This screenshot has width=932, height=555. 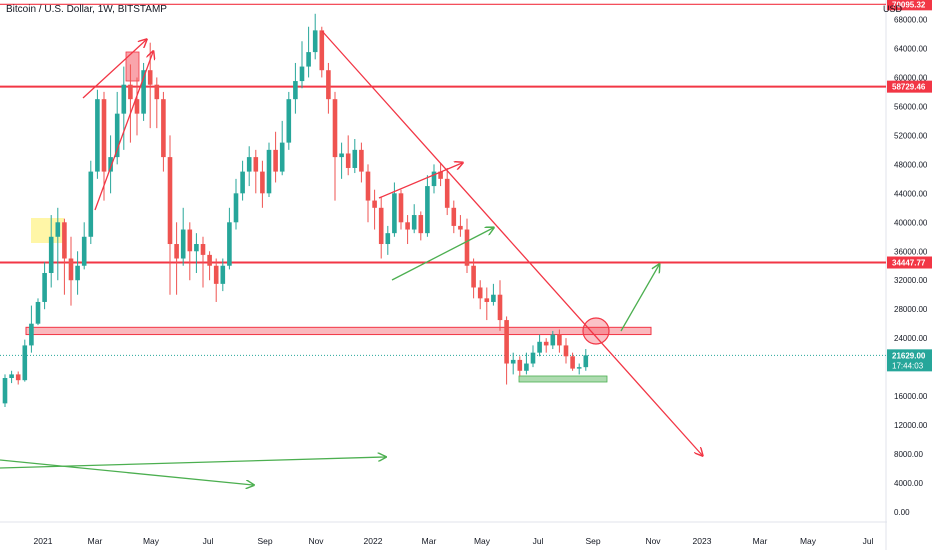 I want to click on y-tick-label: 68000.00, so click(x=911, y=20).